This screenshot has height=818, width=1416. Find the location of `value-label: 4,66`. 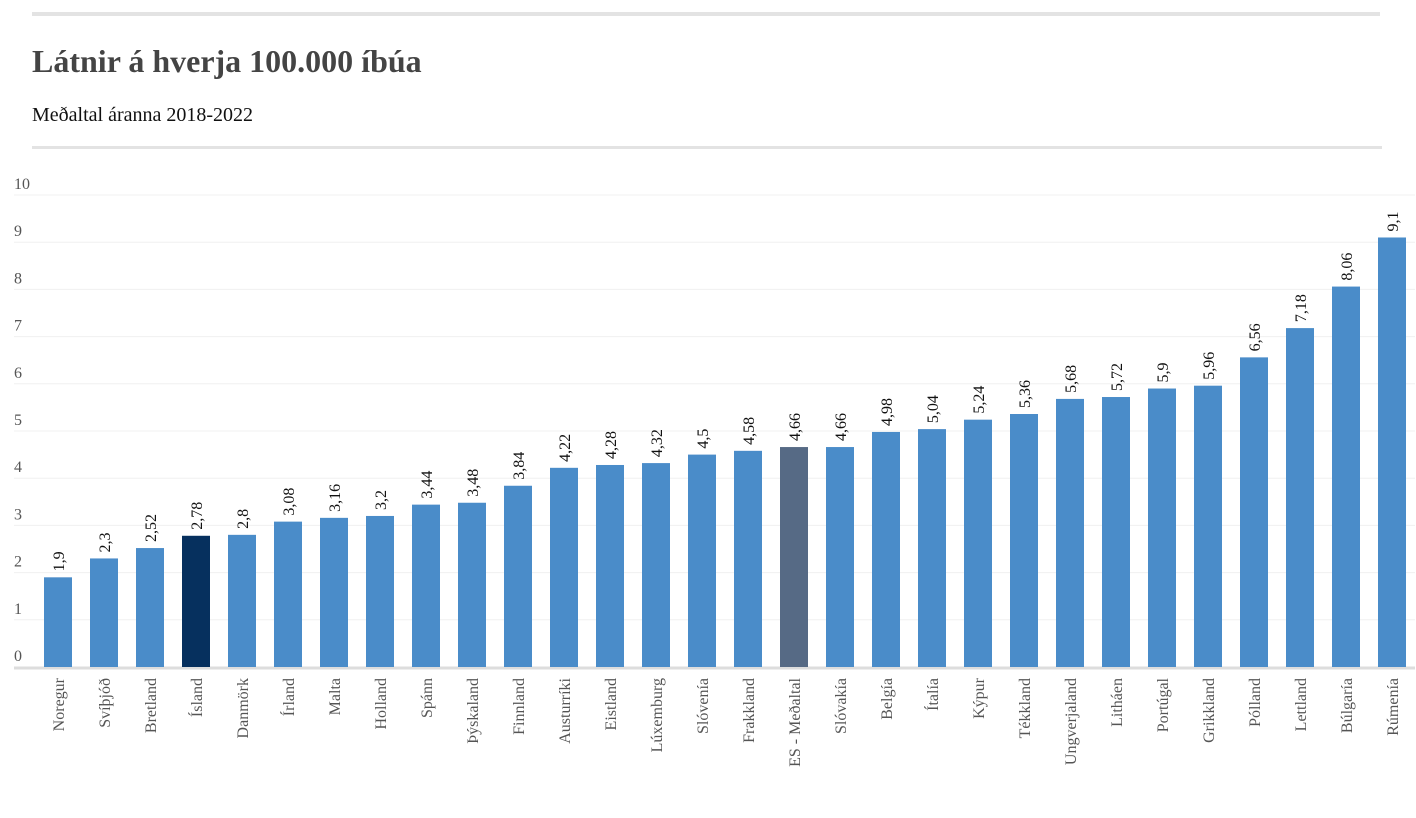

value-label: 4,66 is located at coordinates (795, 427).